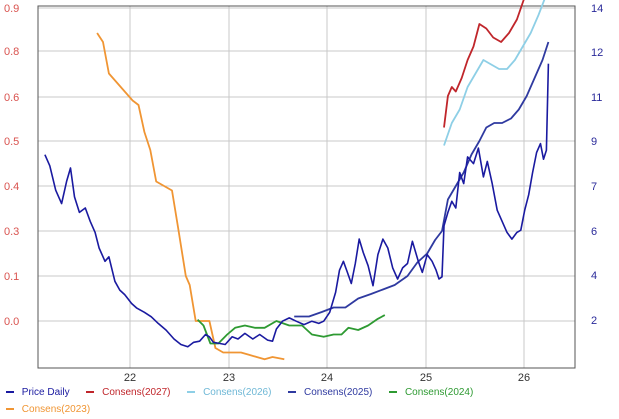  I want to click on legend-item-consens-2027: Consens(2027), so click(128, 392).